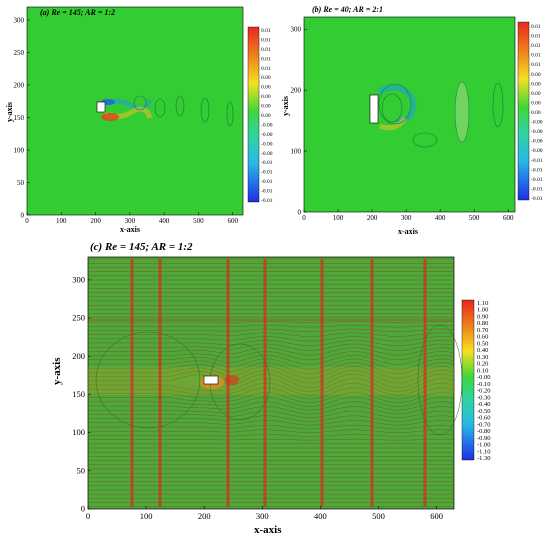  What do you see at coordinates (484, 384) in the screenshot?
I see `colorbar-tick-label: -0.10` at bounding box center [484, 384].